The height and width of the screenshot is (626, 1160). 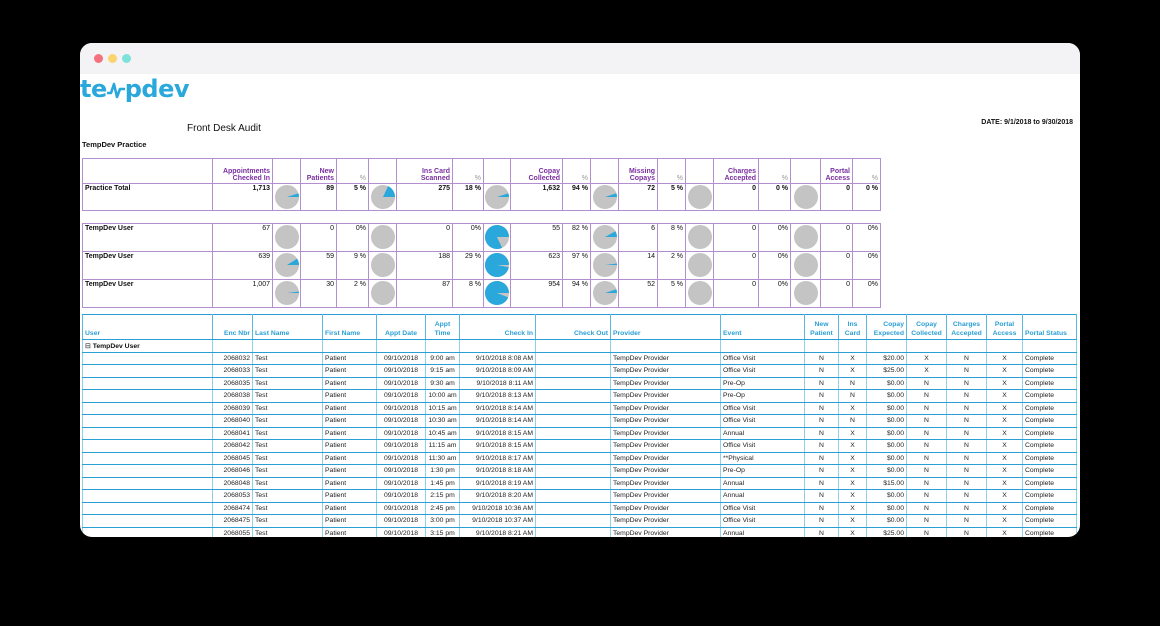 What do you see at coordinates (536, 171) in the screenshot?
I see `copay-collected-header: Copay Collected` at bounding box center [536, 171].